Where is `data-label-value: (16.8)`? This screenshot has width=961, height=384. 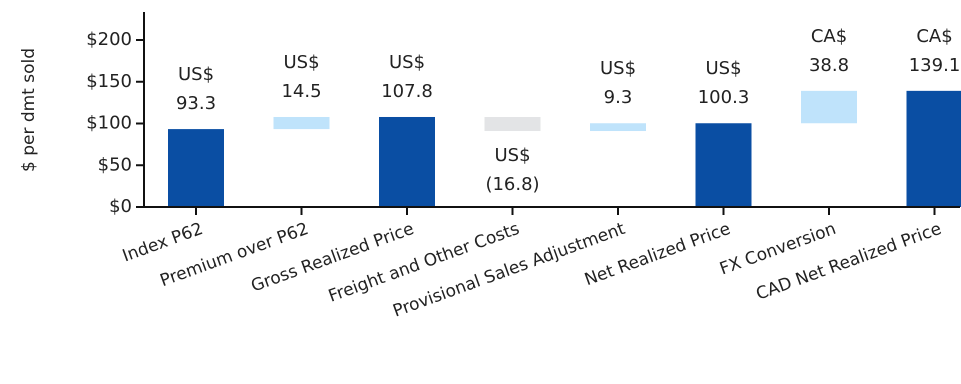
data-label-value: (16.8) is located at coordinates (512, 184).